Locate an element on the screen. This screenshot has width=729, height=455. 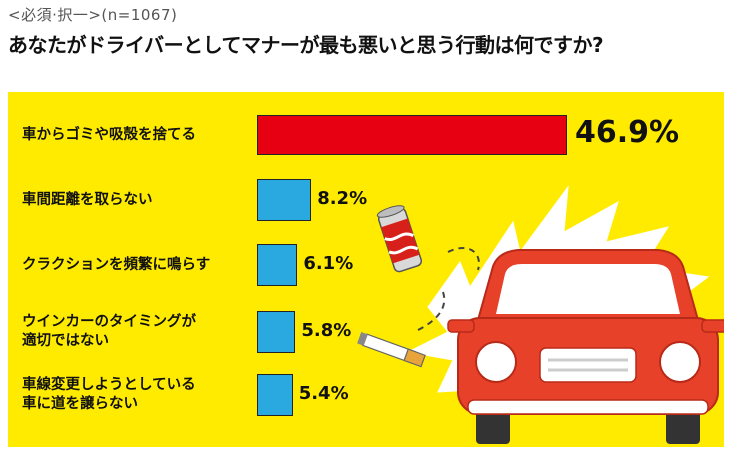
value-label: 8.2% is located at coordinates (342, 198).